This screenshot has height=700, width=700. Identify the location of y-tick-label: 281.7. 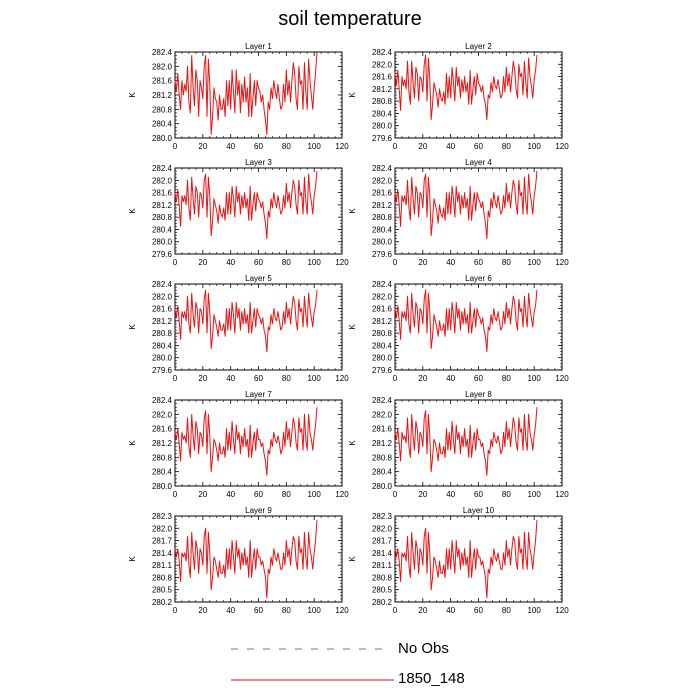
(382, 541).